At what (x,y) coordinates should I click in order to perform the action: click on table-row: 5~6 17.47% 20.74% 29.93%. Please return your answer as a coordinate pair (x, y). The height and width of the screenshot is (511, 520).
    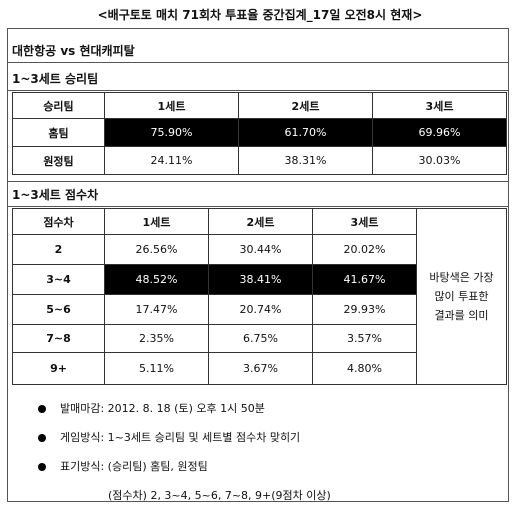
    Looking at the image, I should click on (259, 309).